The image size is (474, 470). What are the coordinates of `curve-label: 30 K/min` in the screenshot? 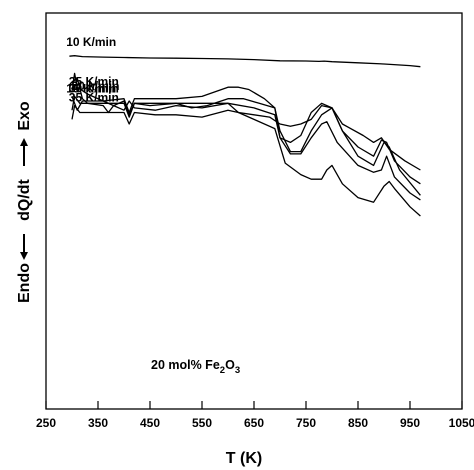 It's located at (94, 88).